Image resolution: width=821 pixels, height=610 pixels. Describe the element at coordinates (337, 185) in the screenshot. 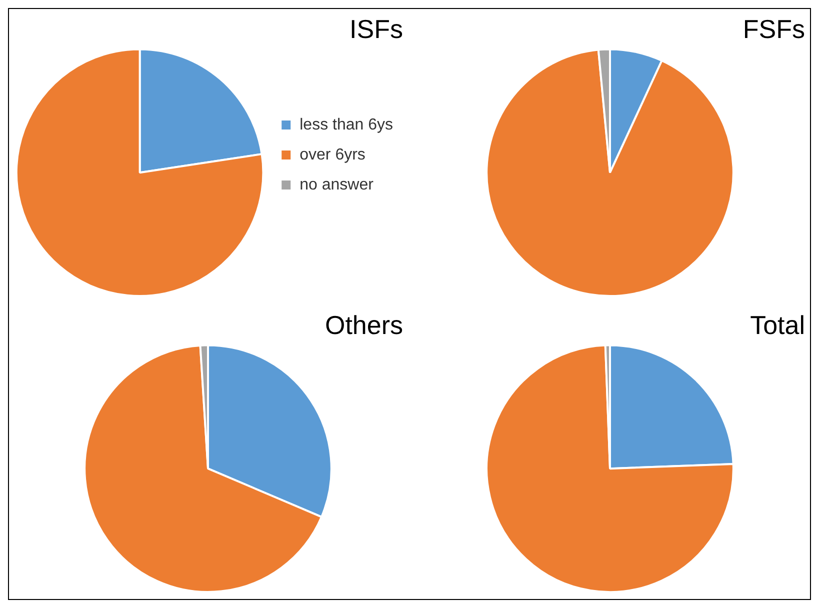

I see `legend-label: no answer` at that location.